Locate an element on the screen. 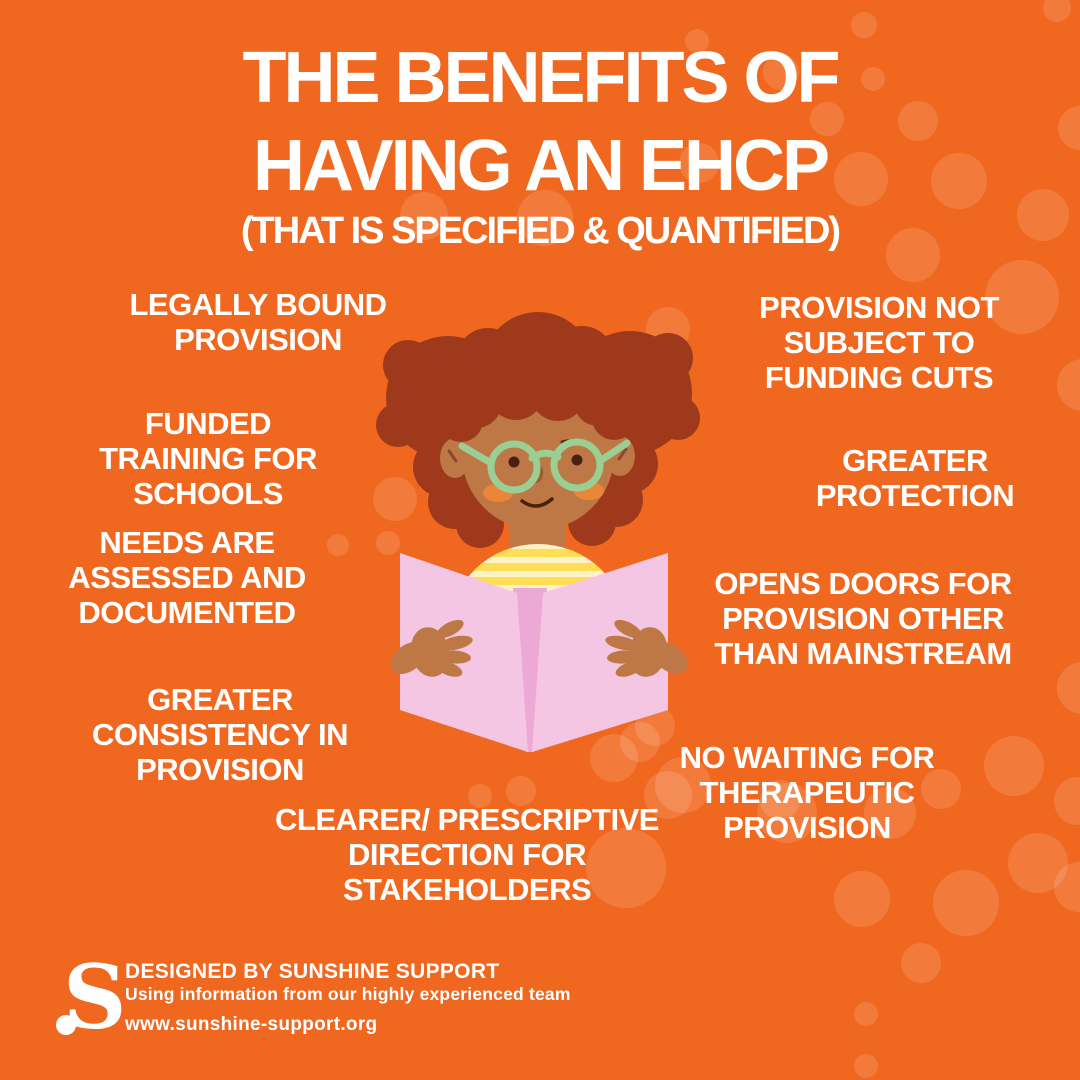 Image resolution: width=1080 pixels, height=1080 pixels. poster-title-line2: HAVING AN EHCP is located at coordinates (541, 166).